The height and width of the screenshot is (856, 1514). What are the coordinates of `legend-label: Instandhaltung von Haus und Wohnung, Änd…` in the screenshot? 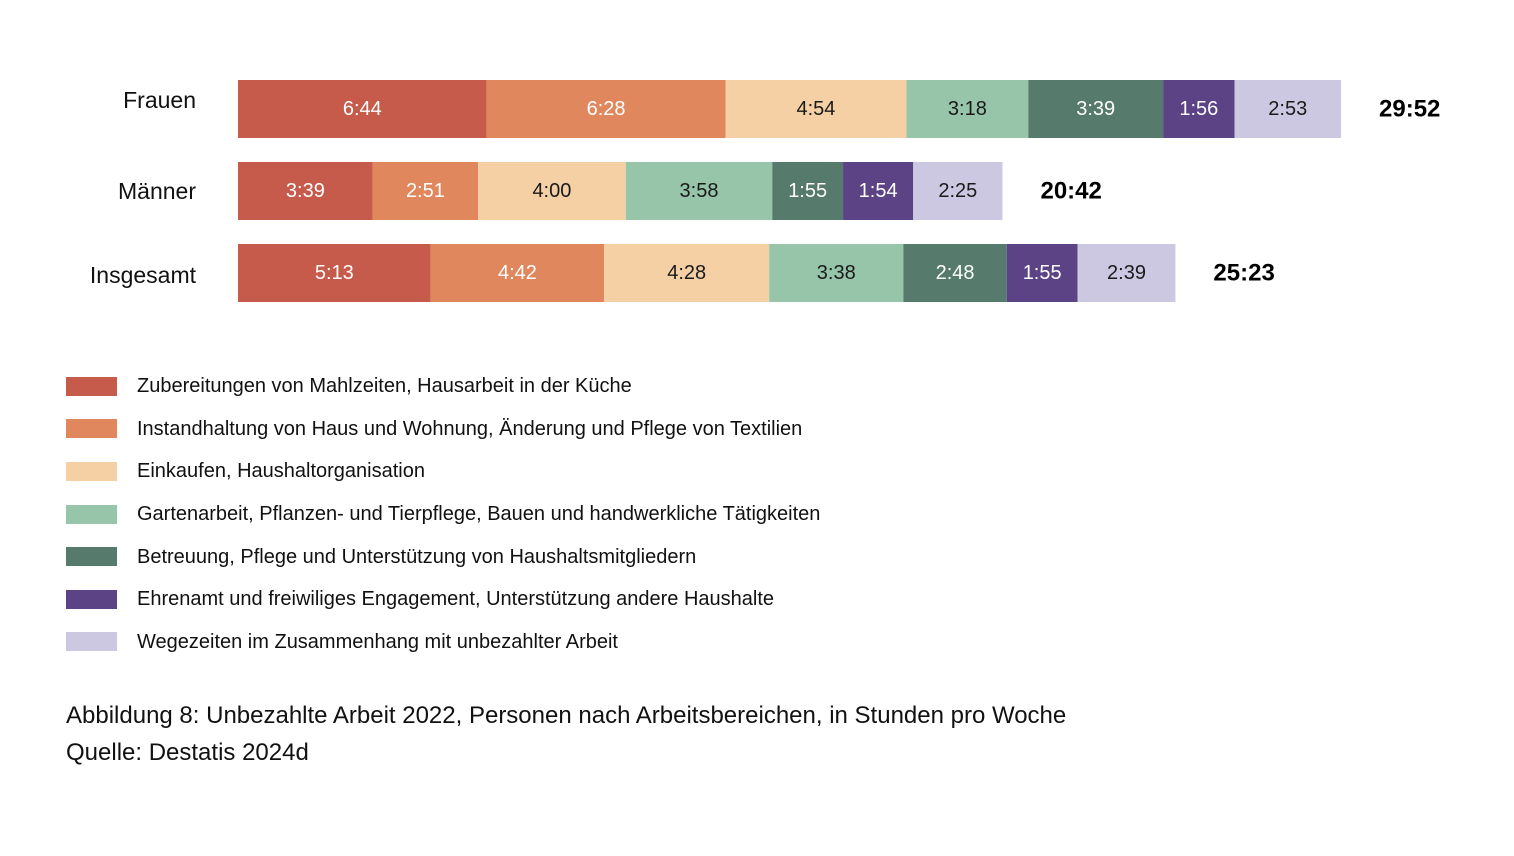 It's located at (470, 428).